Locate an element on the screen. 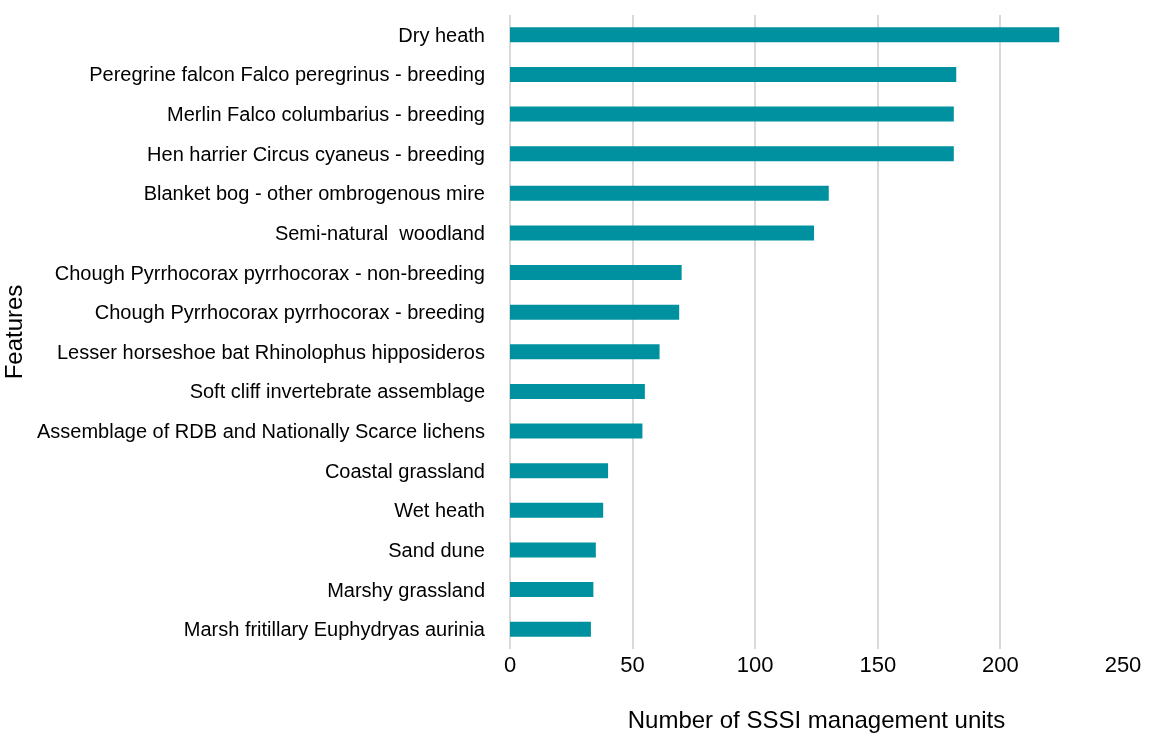 Image resolution: width=1151 pixels, height=749 pixels. x-tick-label: 0 is located at coordinates (510, 664).